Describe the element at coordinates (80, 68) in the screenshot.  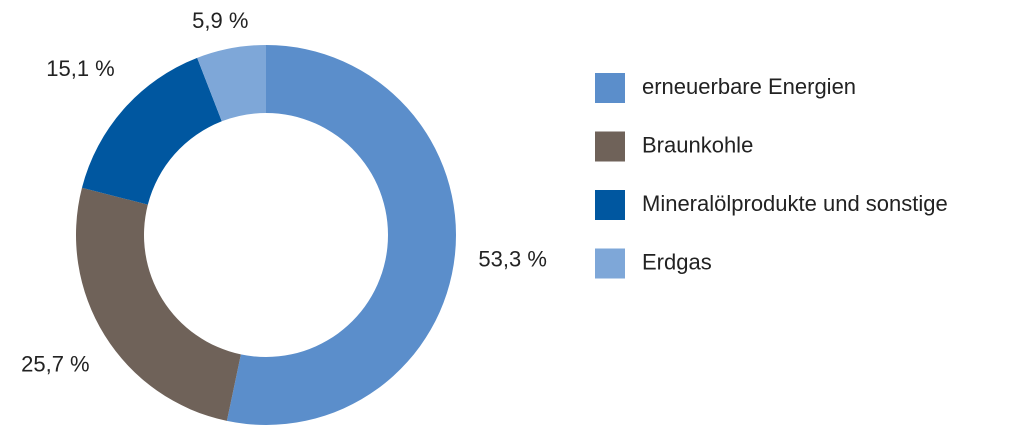
I see `value-label: 15,1 %` at that location.